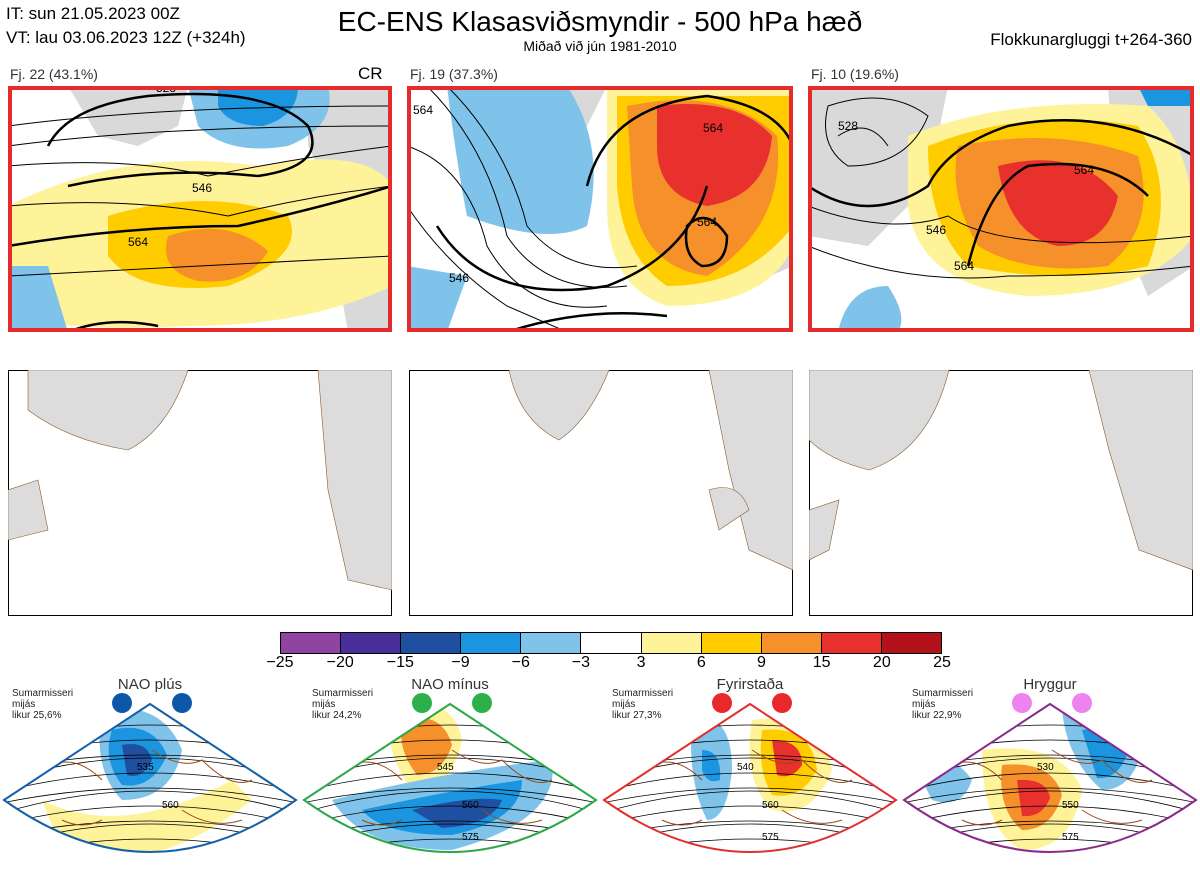 The height and width of the screenshot is (871, 1200). What do you see at coordinates (1091, 39) in the screenshot?
I see `classification-window: Flokkunargluggi t+264-360` at bounding box center [1091, 39].